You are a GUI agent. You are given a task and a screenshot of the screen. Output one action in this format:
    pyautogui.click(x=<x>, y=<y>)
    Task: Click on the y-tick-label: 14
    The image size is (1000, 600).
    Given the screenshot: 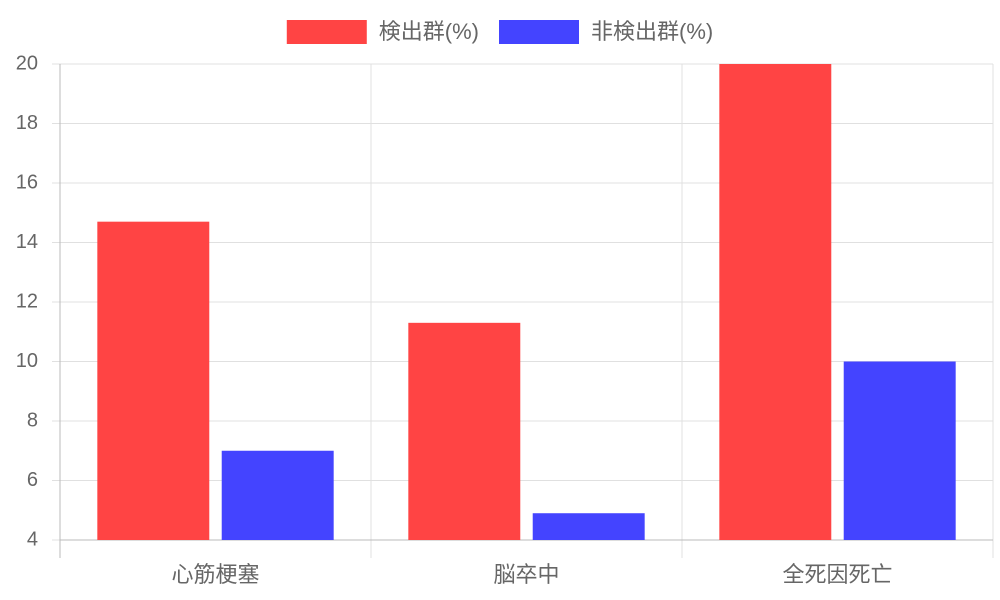 What is the action you would take?
    pyautogui.click(x=27, y=242)
    